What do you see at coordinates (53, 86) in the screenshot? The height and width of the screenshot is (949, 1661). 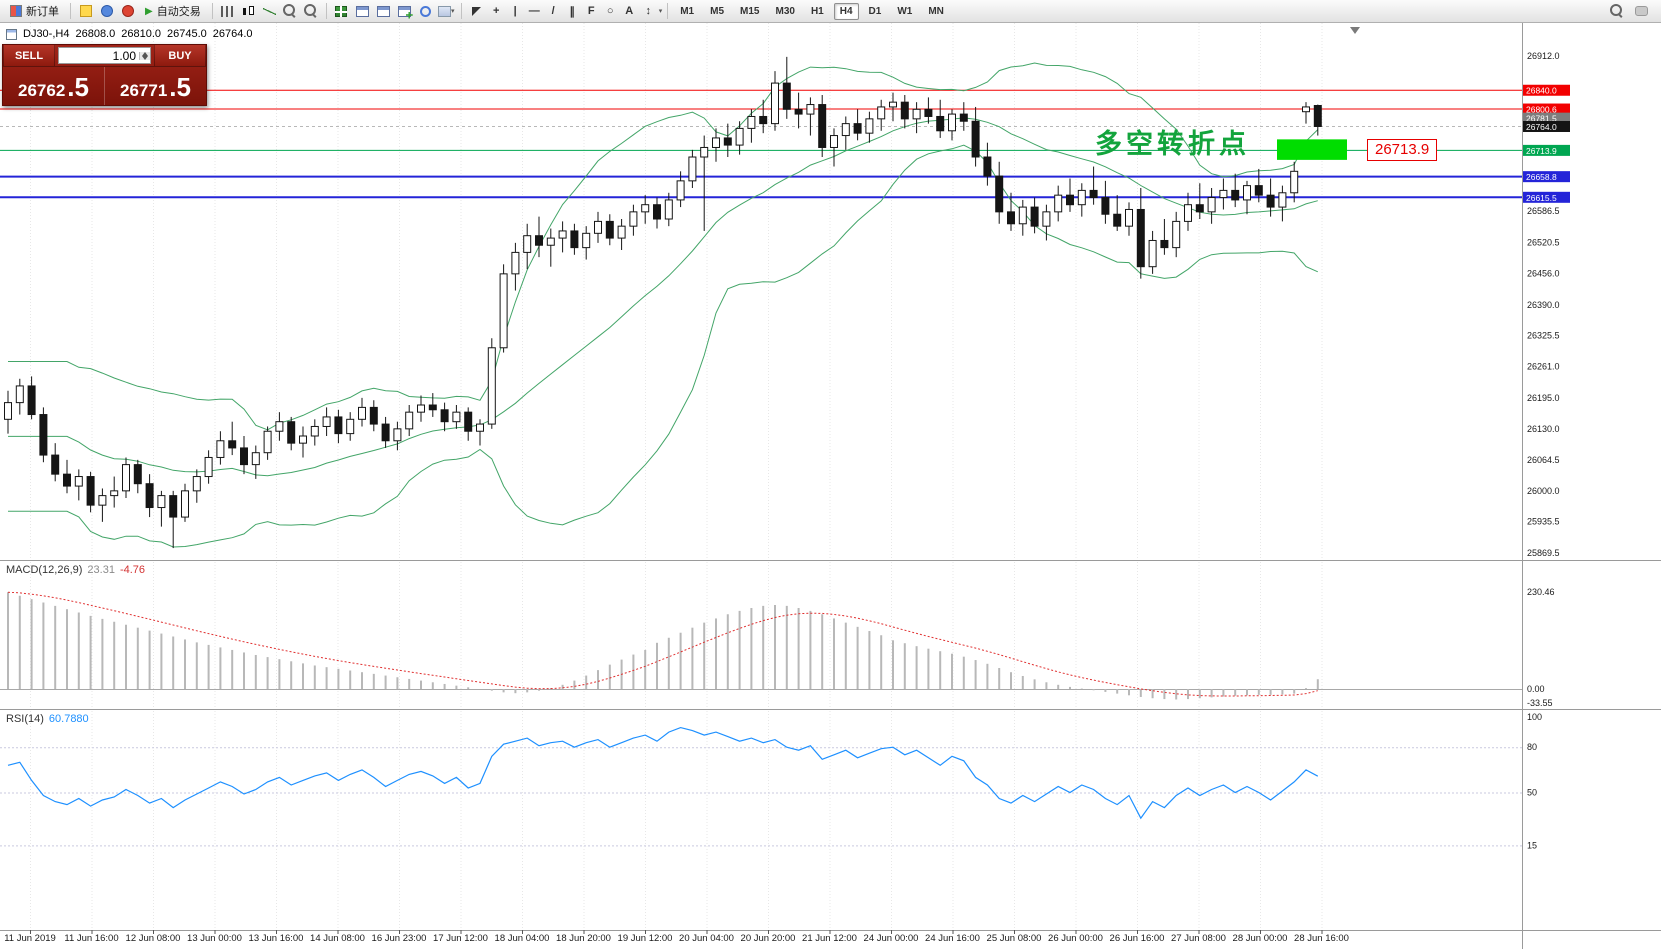 I see `sell-price: 26762 .5` at bounding box center [53, 86].